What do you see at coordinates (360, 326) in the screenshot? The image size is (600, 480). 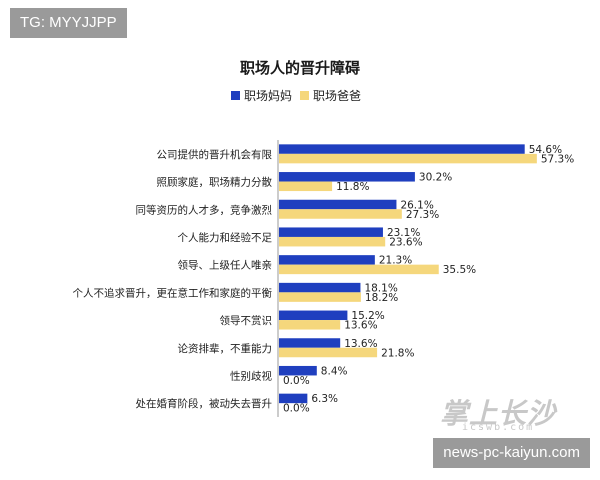 I see `data-label-dad: 13.6%` at bounding box center [360, 326].